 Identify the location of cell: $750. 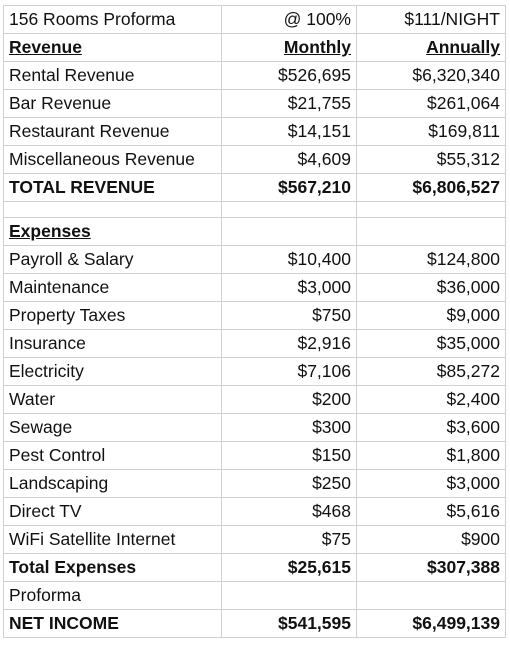
(289, 315).